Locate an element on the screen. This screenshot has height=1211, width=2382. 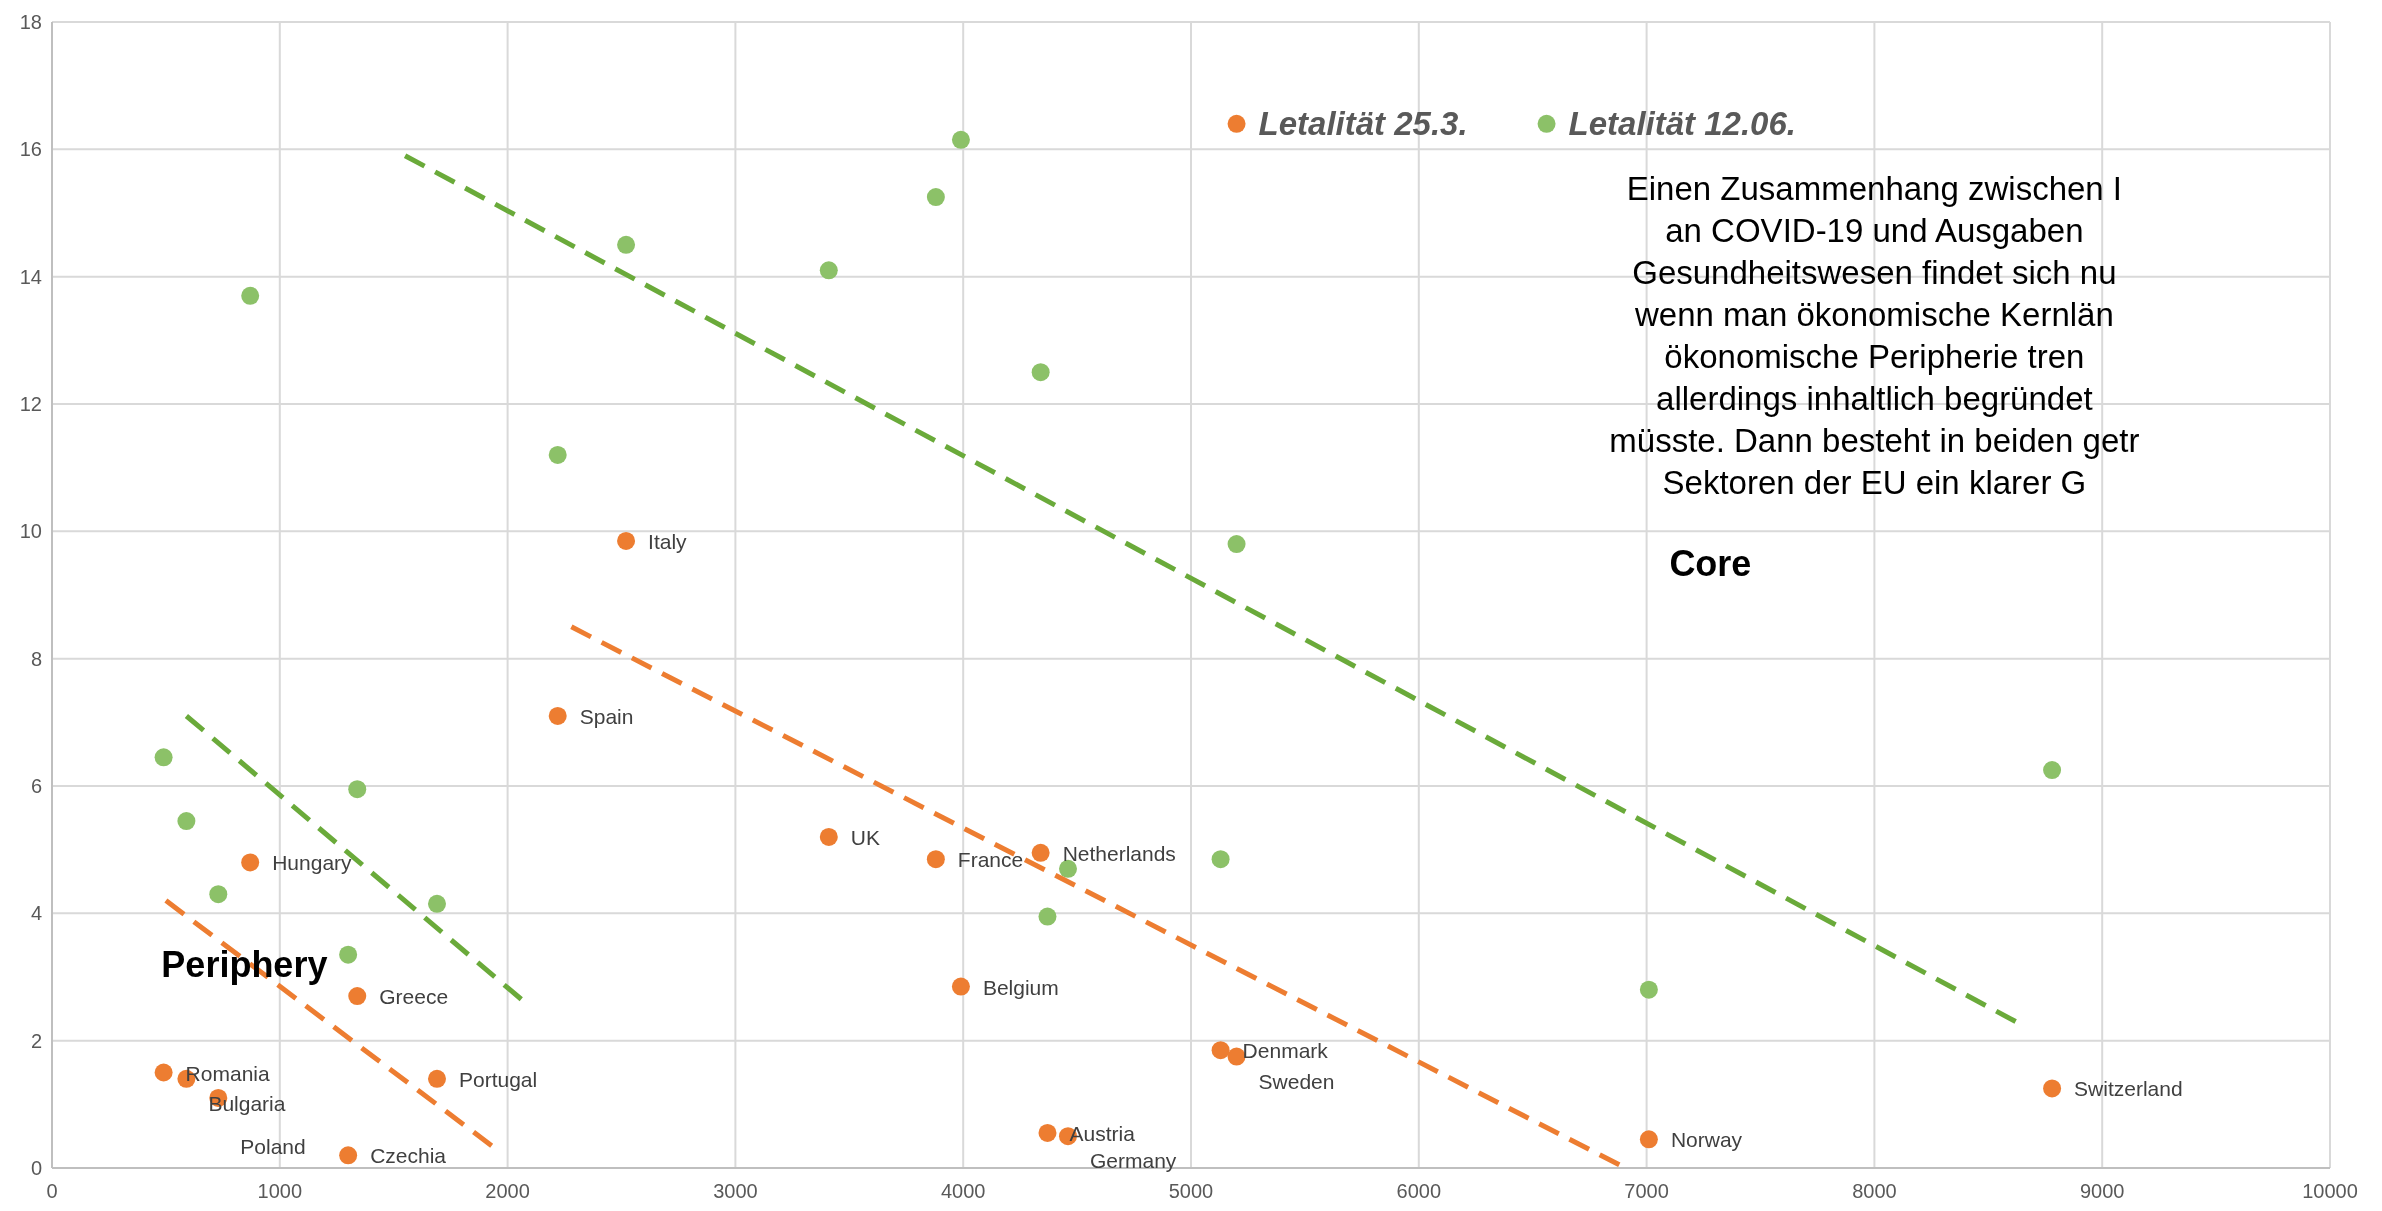
legend-label: Letalität 25.3. is located at coordinates (1363, 123).